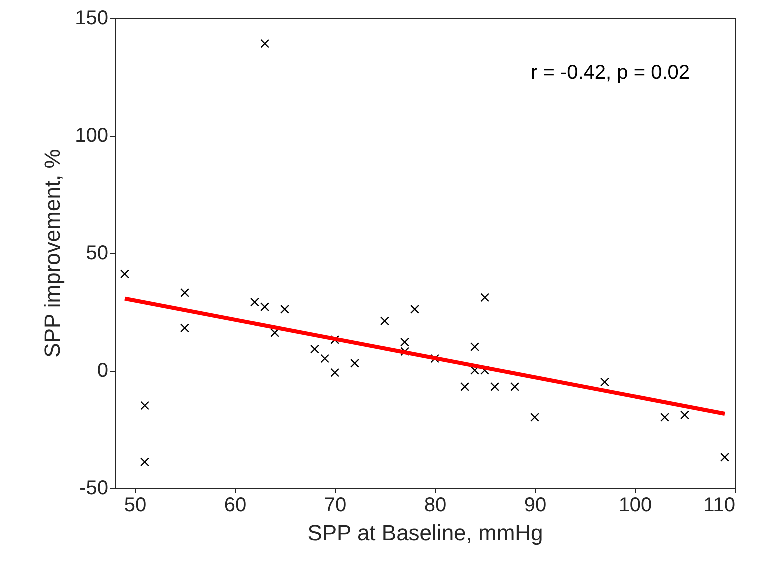  What do you see at coordinates (97, 253) in the screenshot?
I see `y-tick-label: 50` at bounding box center [97, 253].